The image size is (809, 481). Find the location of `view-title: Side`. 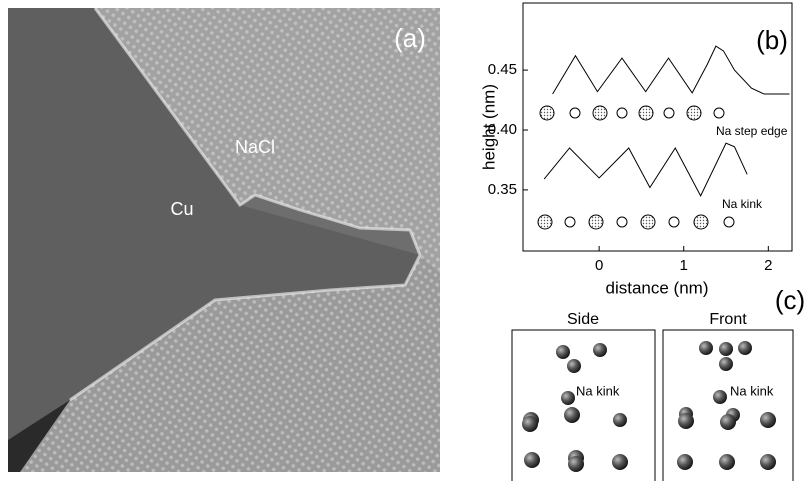

view-title: Side is located at coordinates (583, 319).